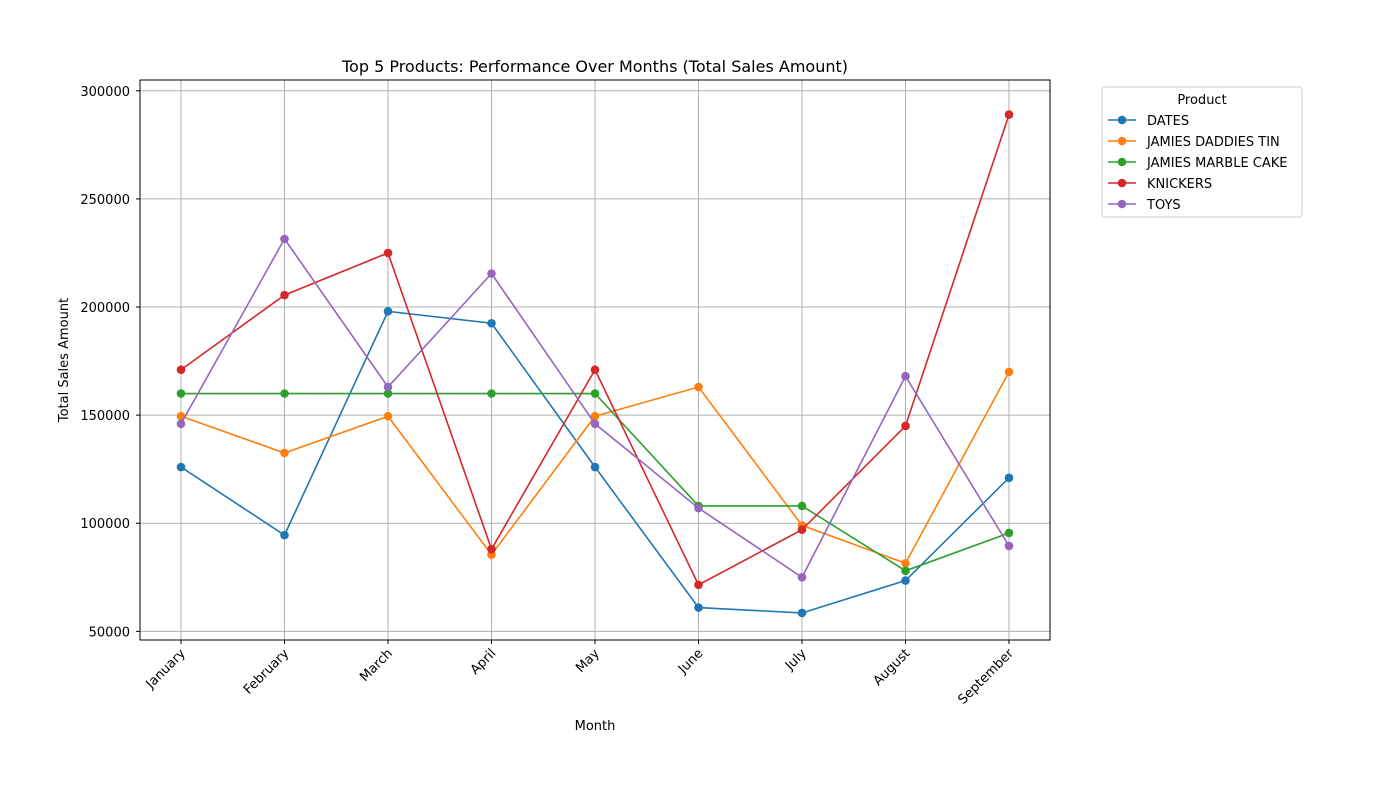  What do you see at coordinates (105, 200) in the screenshot?
I see `y-tick-label: 250000` at bounding box center [105, 200].